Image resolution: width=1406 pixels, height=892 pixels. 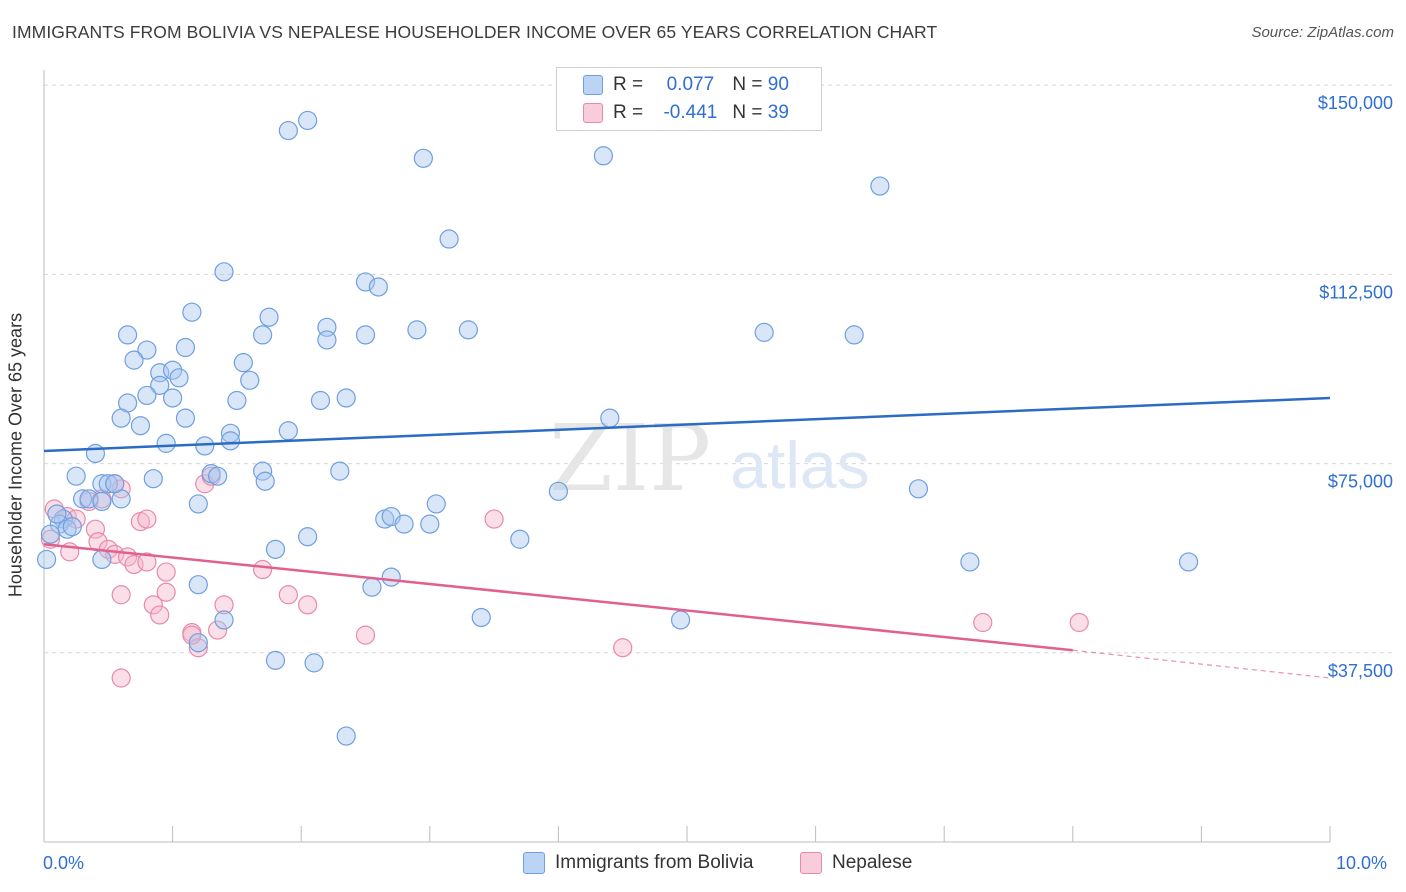 I want to click on bottom-legend-swatch-pink, so click(x=811, y=863).